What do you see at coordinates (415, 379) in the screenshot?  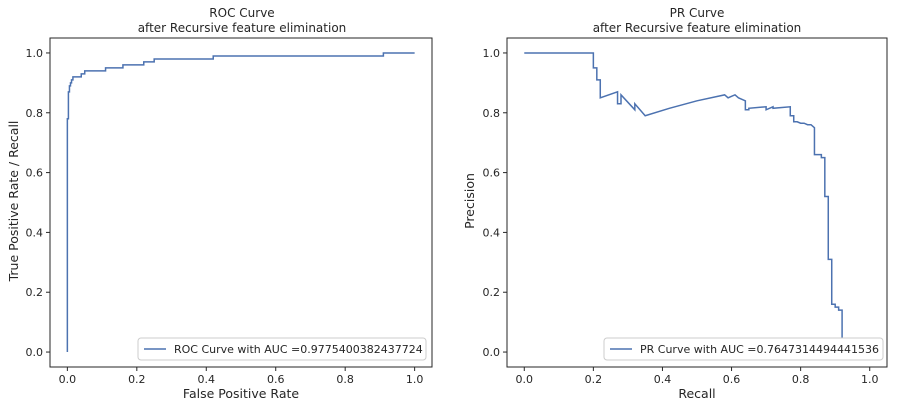 I see `roc-x-tick-label: 1.0` at bounding box center [415, 379].